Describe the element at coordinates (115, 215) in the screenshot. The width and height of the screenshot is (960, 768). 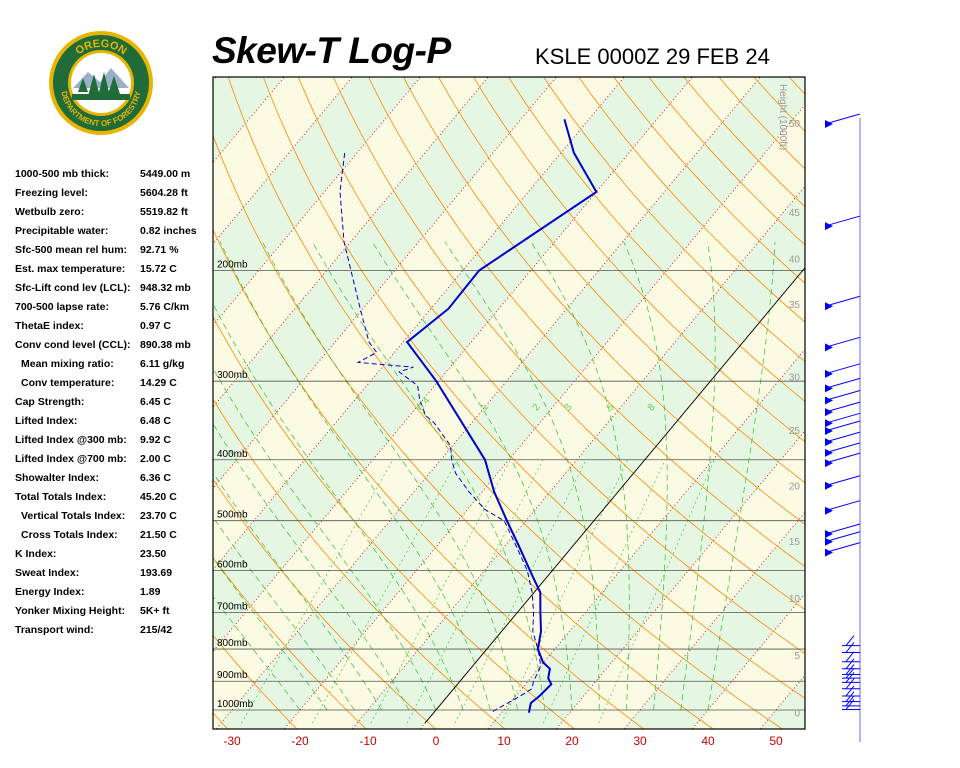
I see `index-row: Wetbulb zero: 5519.82 ft` at that location.